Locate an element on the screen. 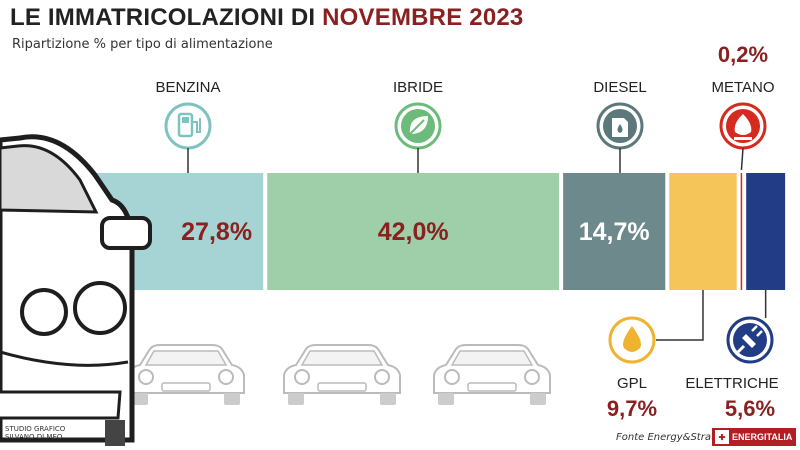 This screenshot has width=800, height=450. credit-line-1: STUDIO GRAFICO is located at coordinates (35, 429).